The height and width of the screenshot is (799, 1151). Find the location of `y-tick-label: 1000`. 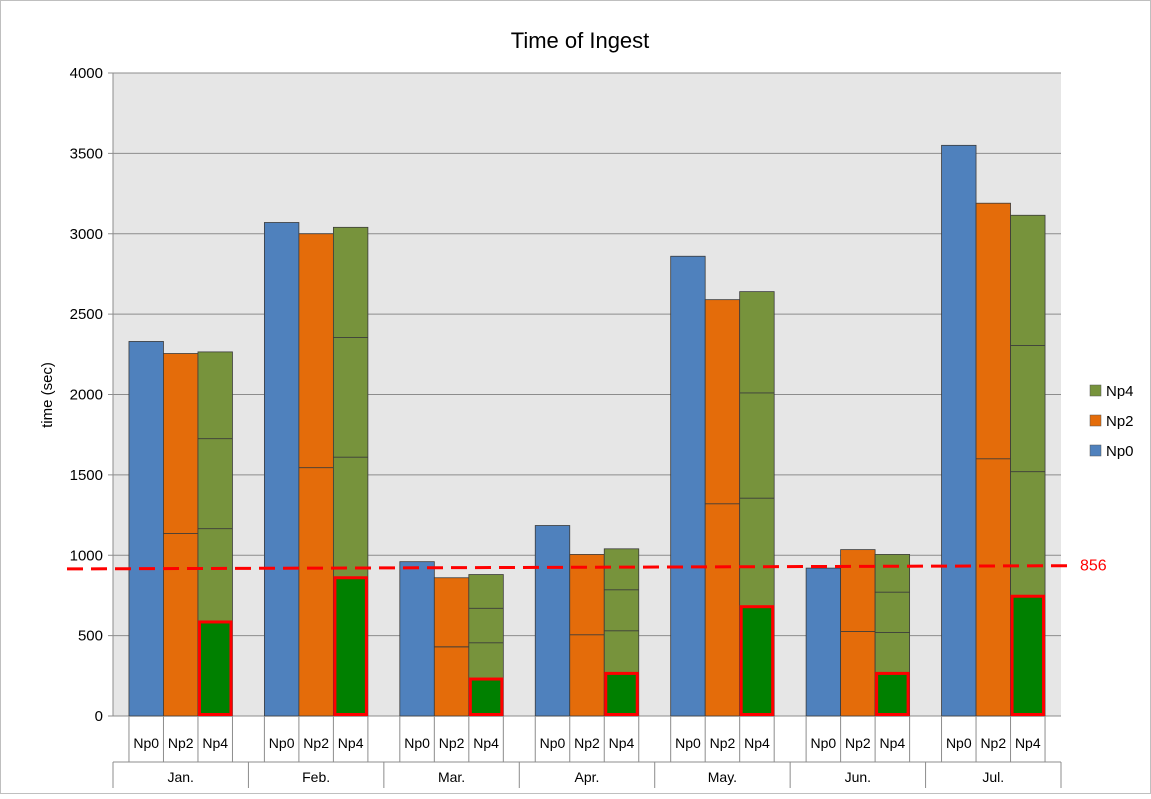

y-tick-label: 1000 is located at coordinates (86, 555).